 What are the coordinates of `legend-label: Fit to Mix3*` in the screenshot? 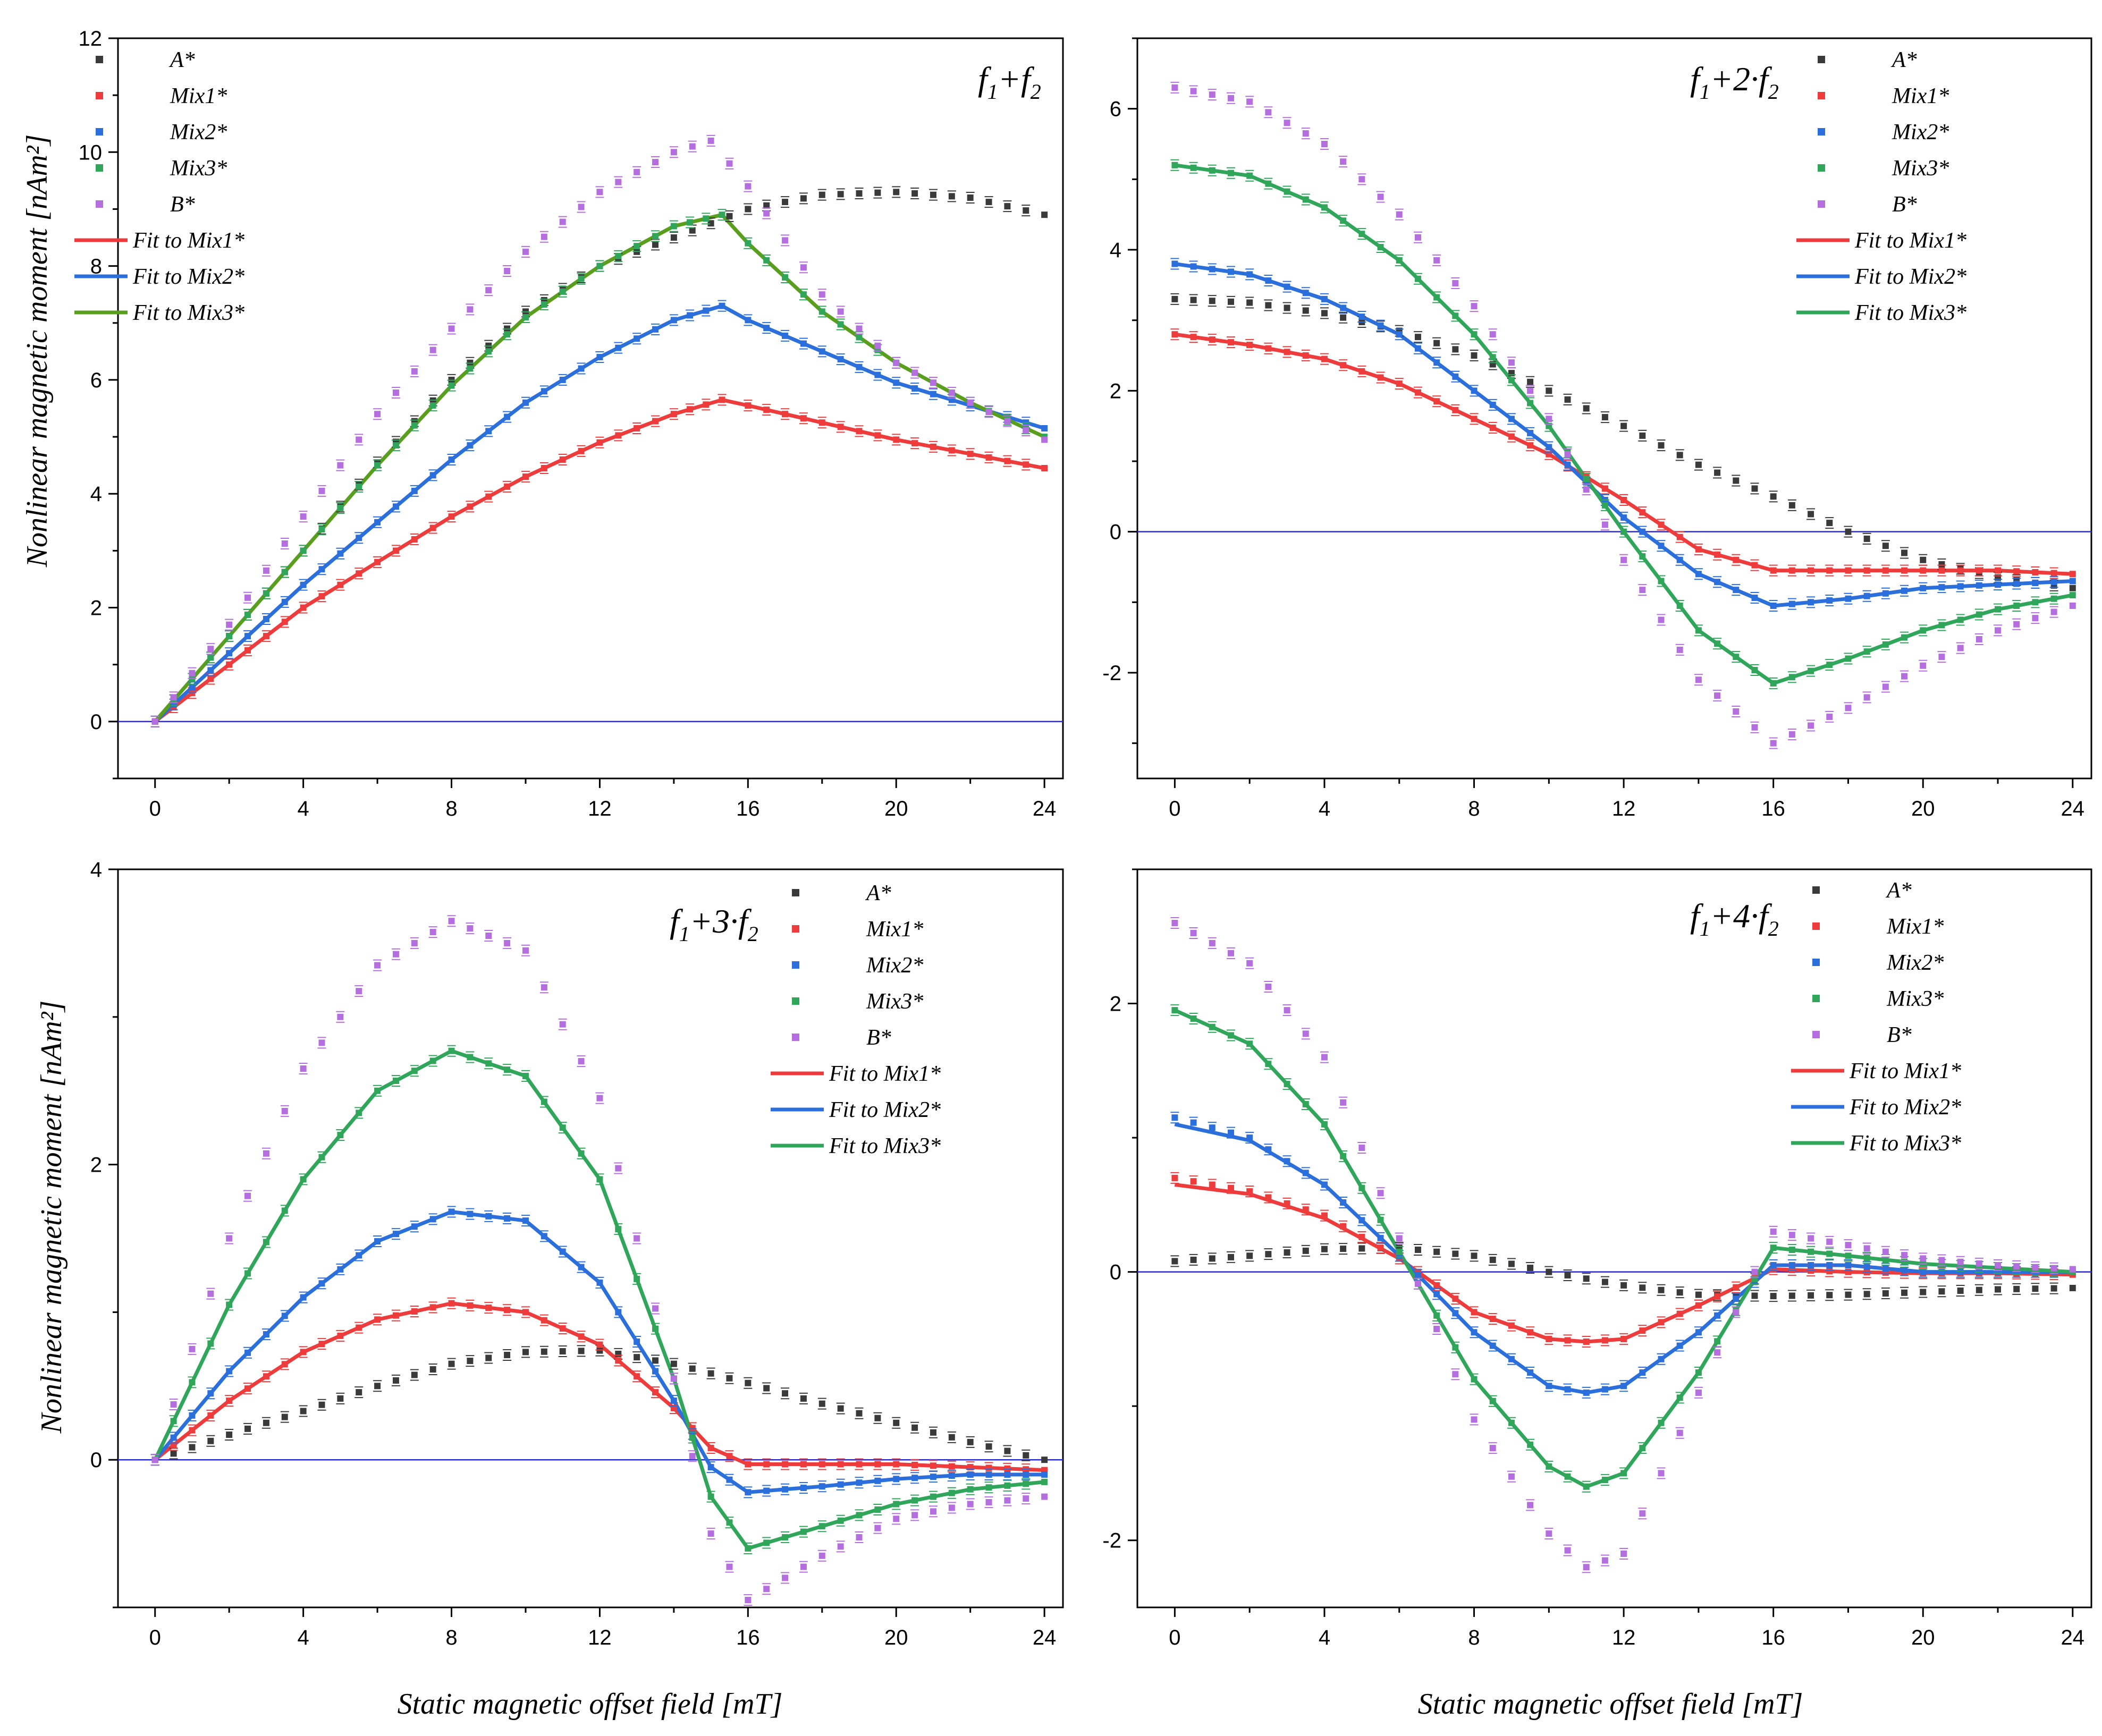 It's located at (1905, 1143).